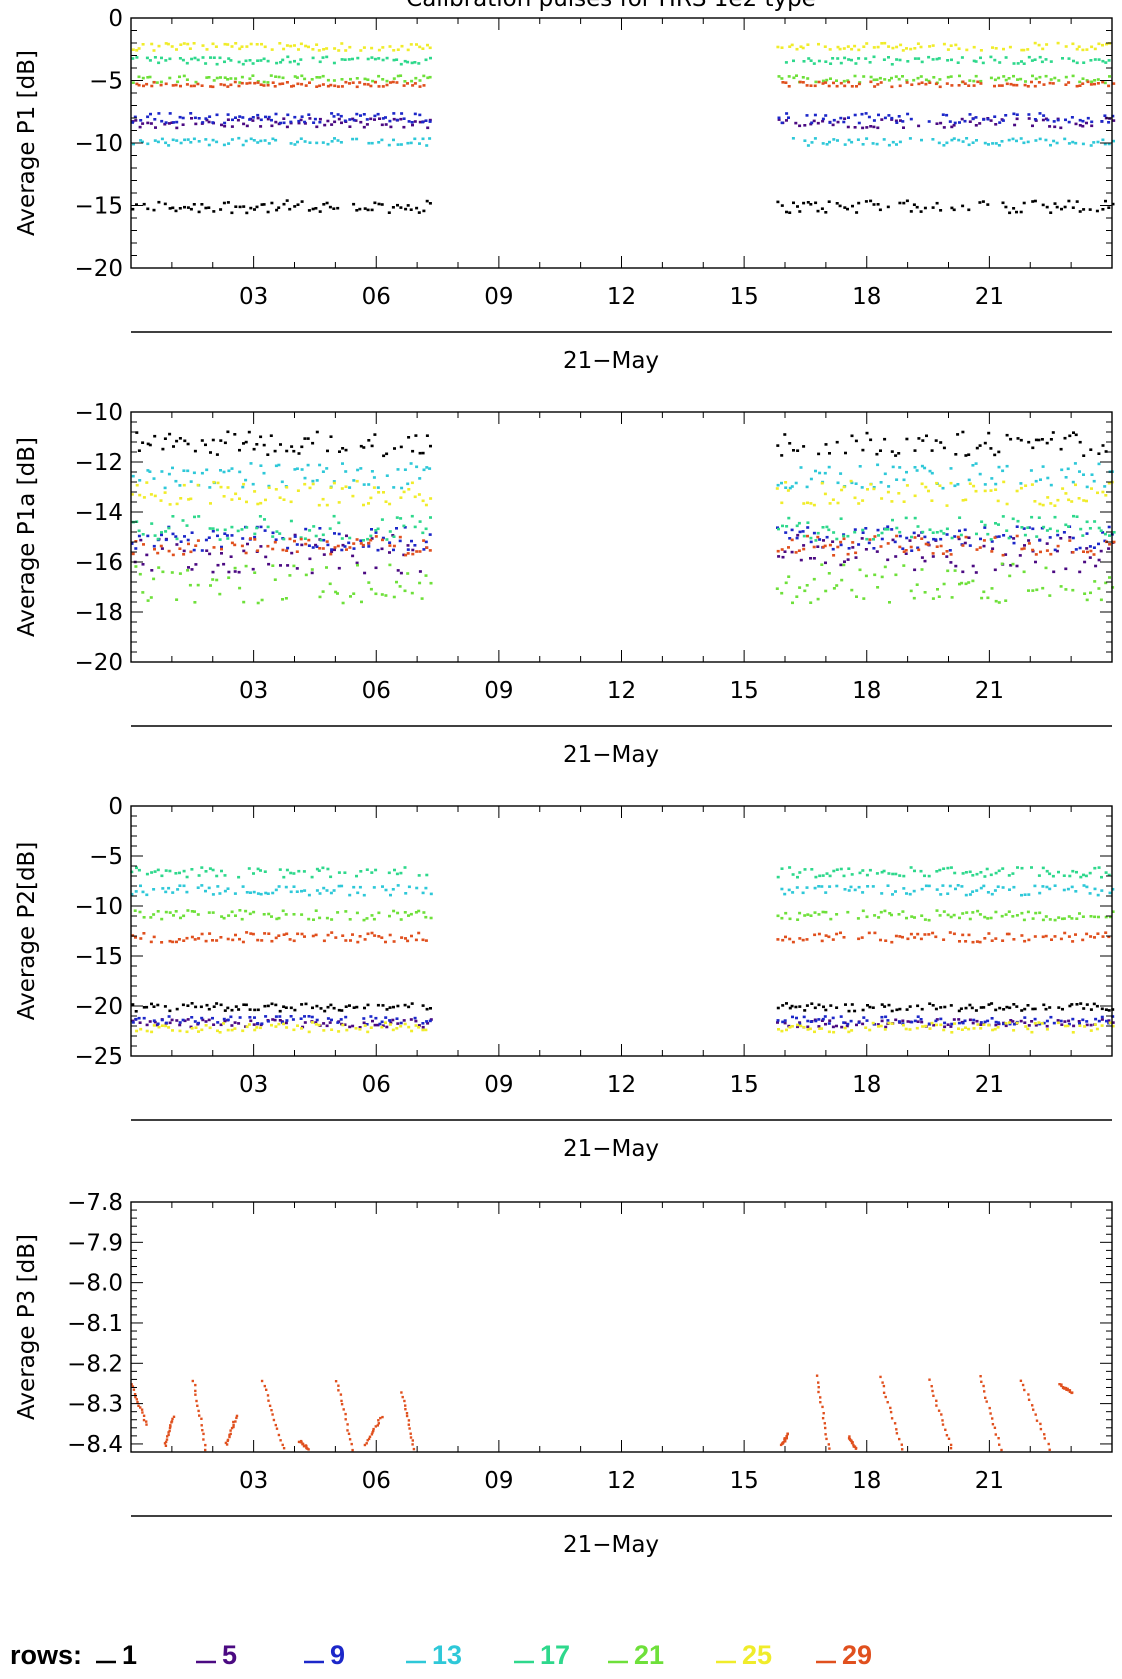 Image resolution: width=1122 pixels, height=1679 pixels. Describe the element at coordinates (621, 143) in the screenshot. I see `y-ticks` at that location.